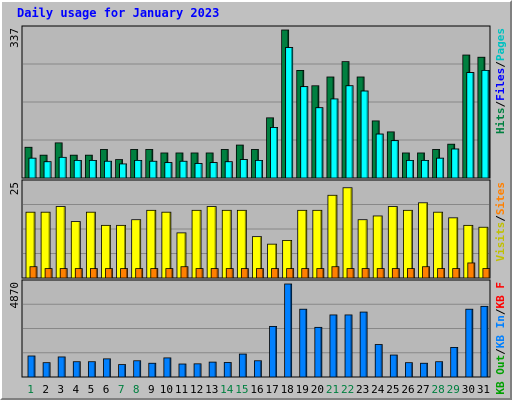 The width and height of the screenshot is (512, 400). Describe the element at coordinates (378, 389) in the screenshot. I see `x-tick-label: 24` at that location.